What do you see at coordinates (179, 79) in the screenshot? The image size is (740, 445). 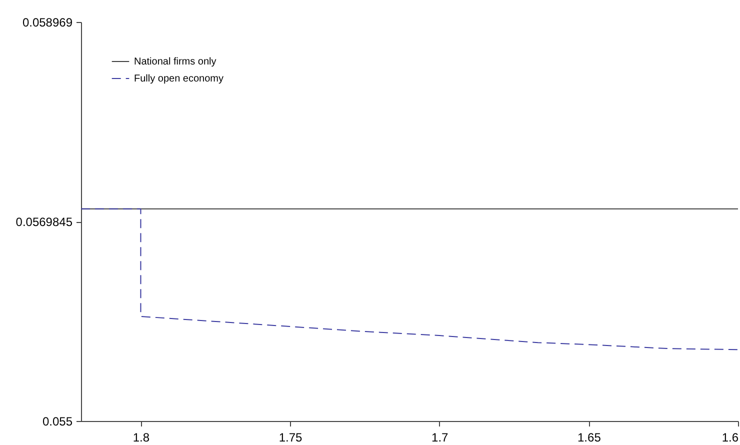 I see `legend-label: Fully open economy` at bounding box center [179, 79].